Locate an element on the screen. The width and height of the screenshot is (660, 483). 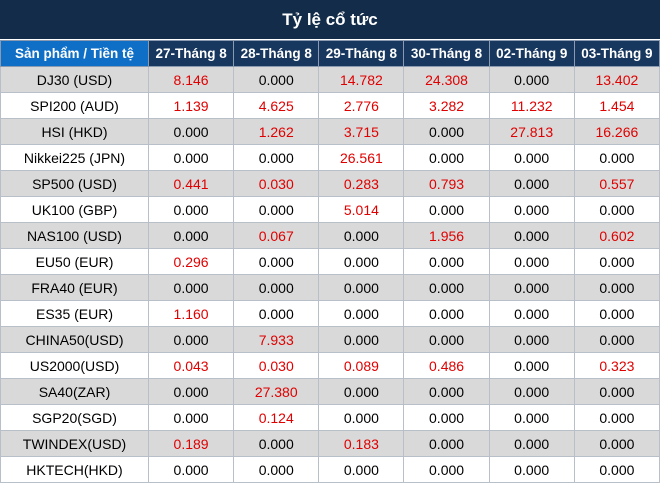
dividend-value-cell: 1.956 is located at coordinates (446, 235).